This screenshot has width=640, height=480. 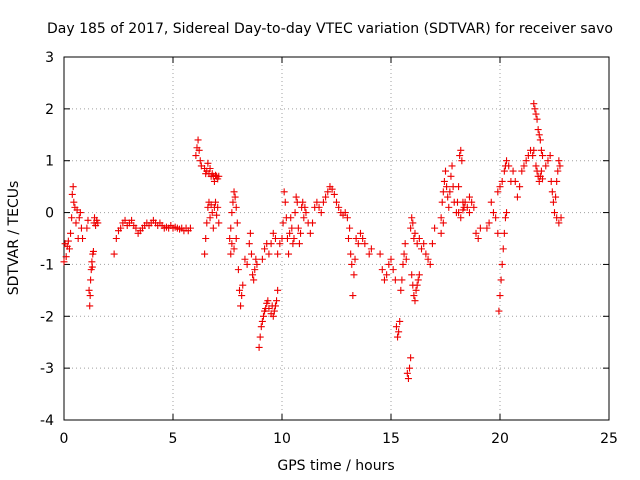 I want to click on x-axis-label: GPS time / hours, so click(x=335, y=466).